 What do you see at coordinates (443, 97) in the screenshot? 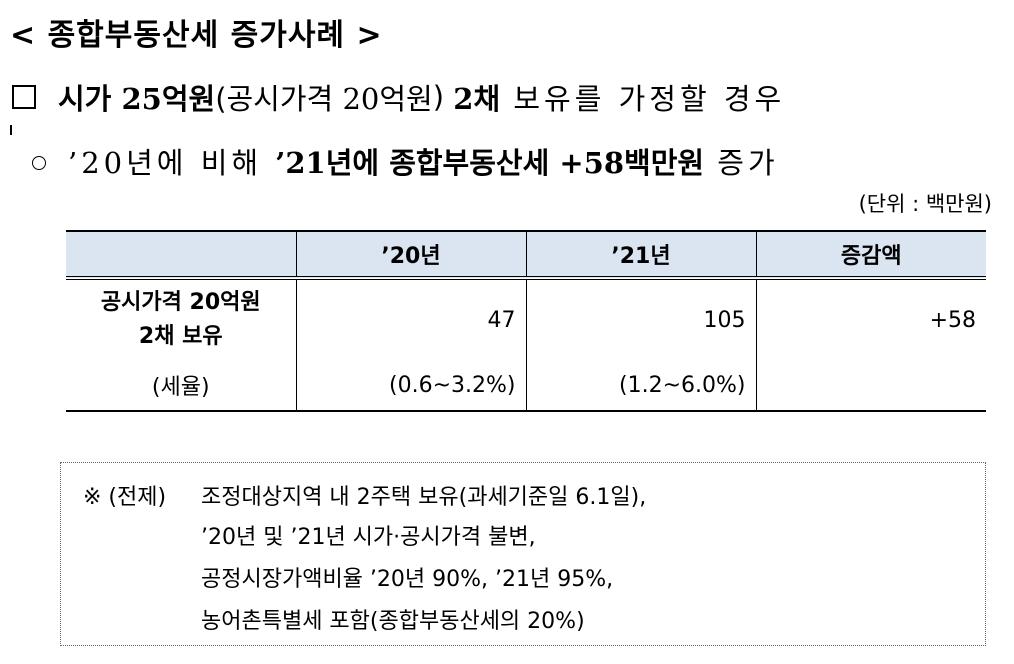
I see `heading-text-3: )` at bounding box center [443, 97].